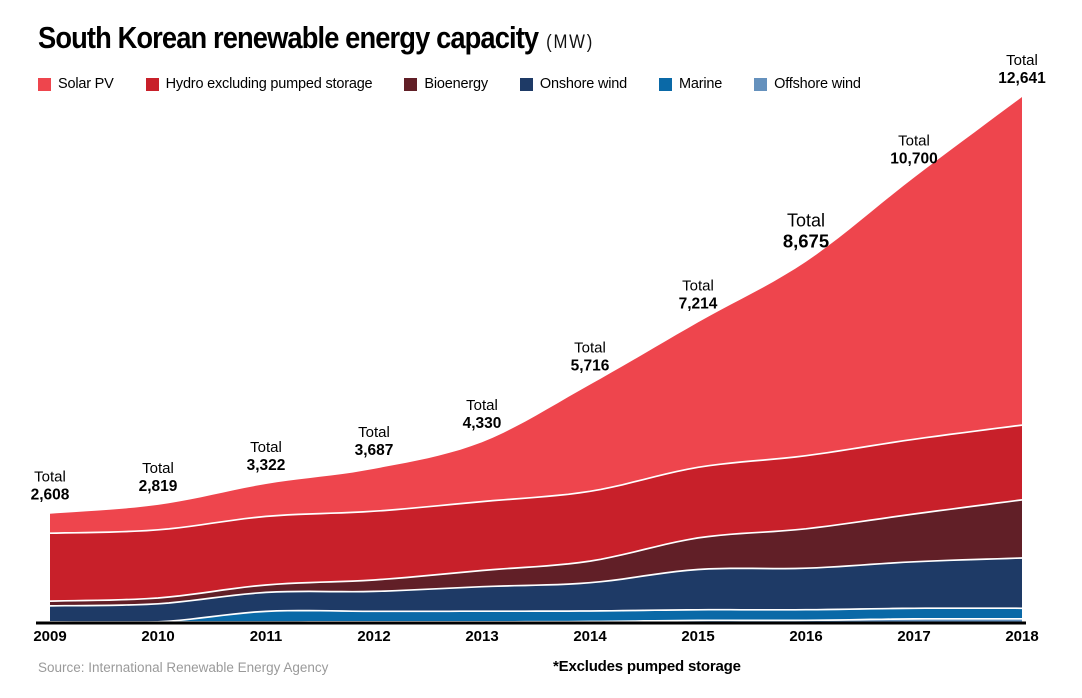 The height and width of the screenshot is (698, 1082). What do you see at coordinates (665, 84) in the screenshot?
I see `legend-swatch-marine` at bounding box center [665, 84].